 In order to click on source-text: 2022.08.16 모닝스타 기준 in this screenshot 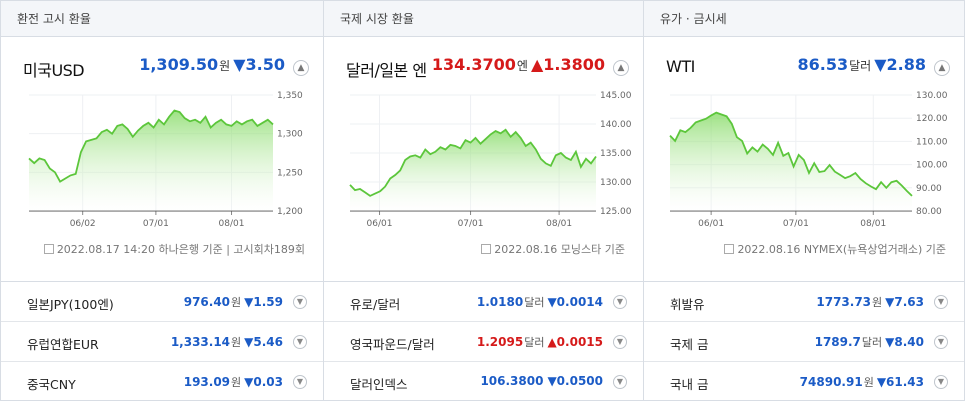, I will do `click(559, 249)`.